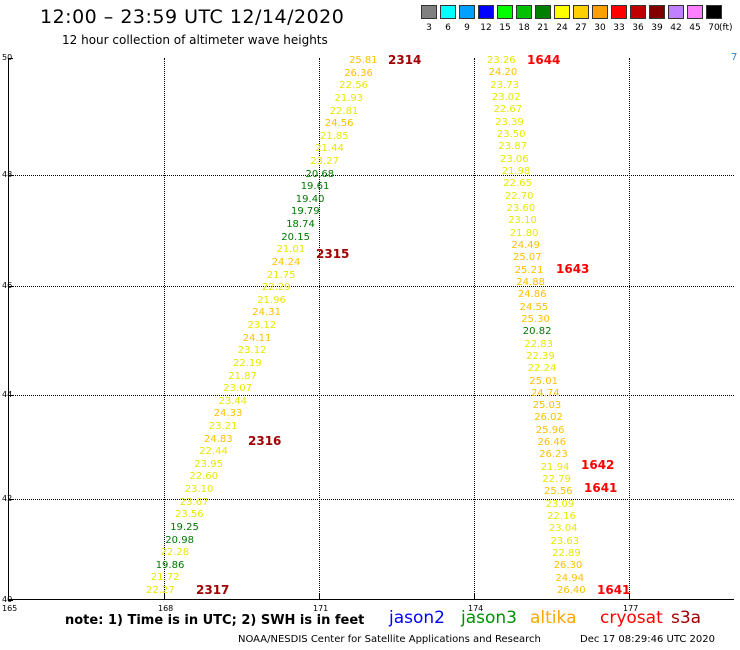  Describe the element at coordinates (522, 221) in the screenshot. I see `wave-height-value: 23.10` at that location.